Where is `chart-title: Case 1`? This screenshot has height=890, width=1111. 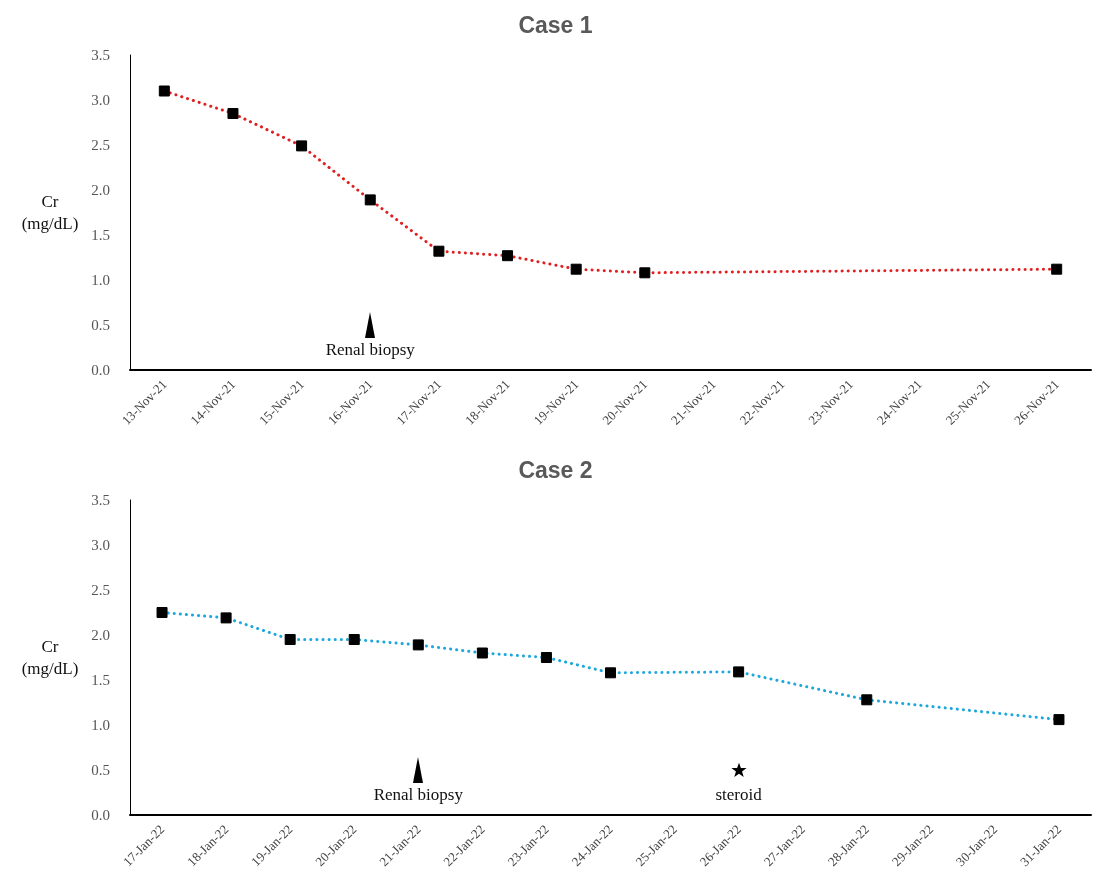 chart-title: Case 1 is located at coordinates (555, 24).